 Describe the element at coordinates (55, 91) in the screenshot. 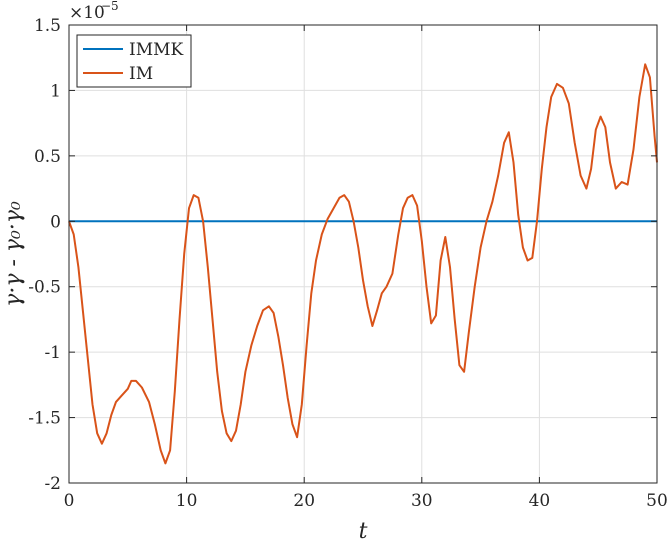

I see `y-tick-label: 1` at that location.